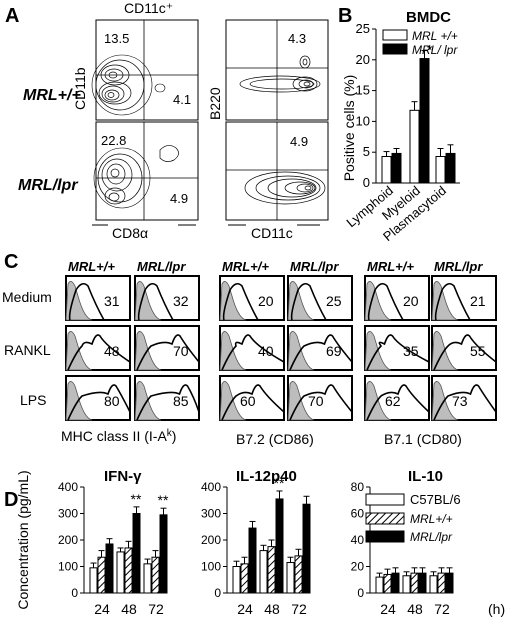 The height and width of the screenshot is (627, 520). I want to click on panel-b-yaxis: 0 5 10 15 20 25, so click(408, 105).